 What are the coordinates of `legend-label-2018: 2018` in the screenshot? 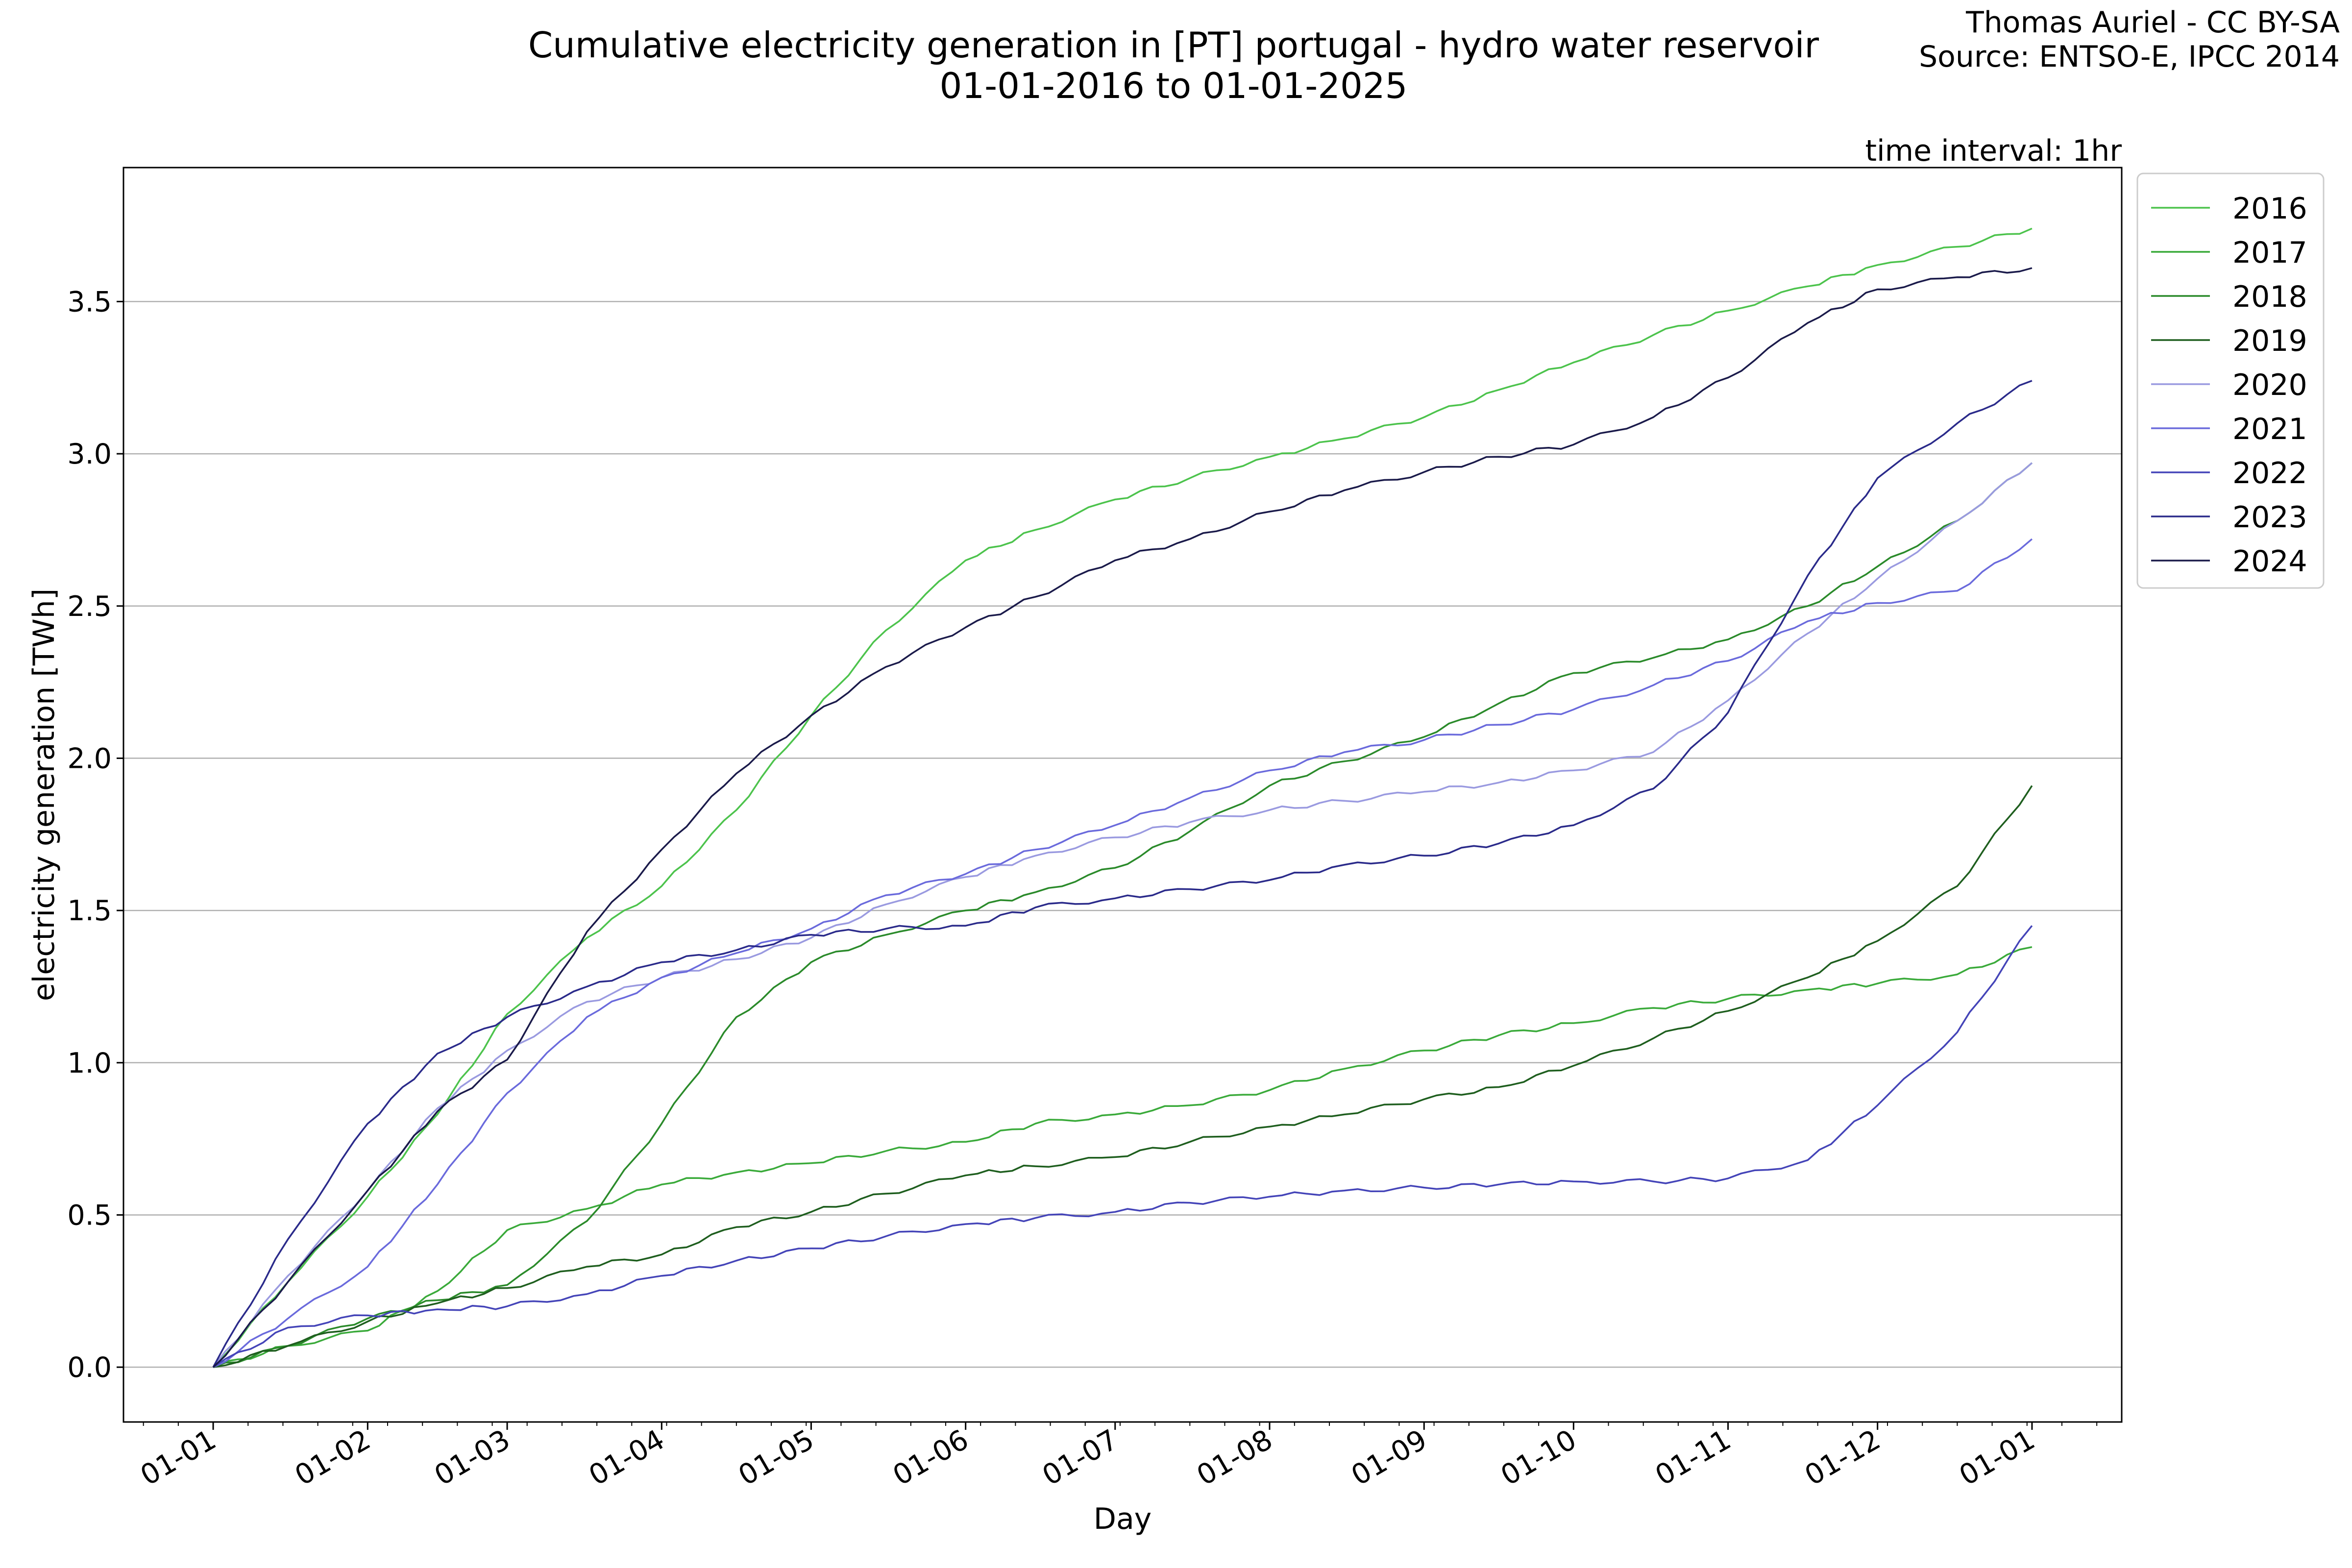 It's located at (2269, 297).